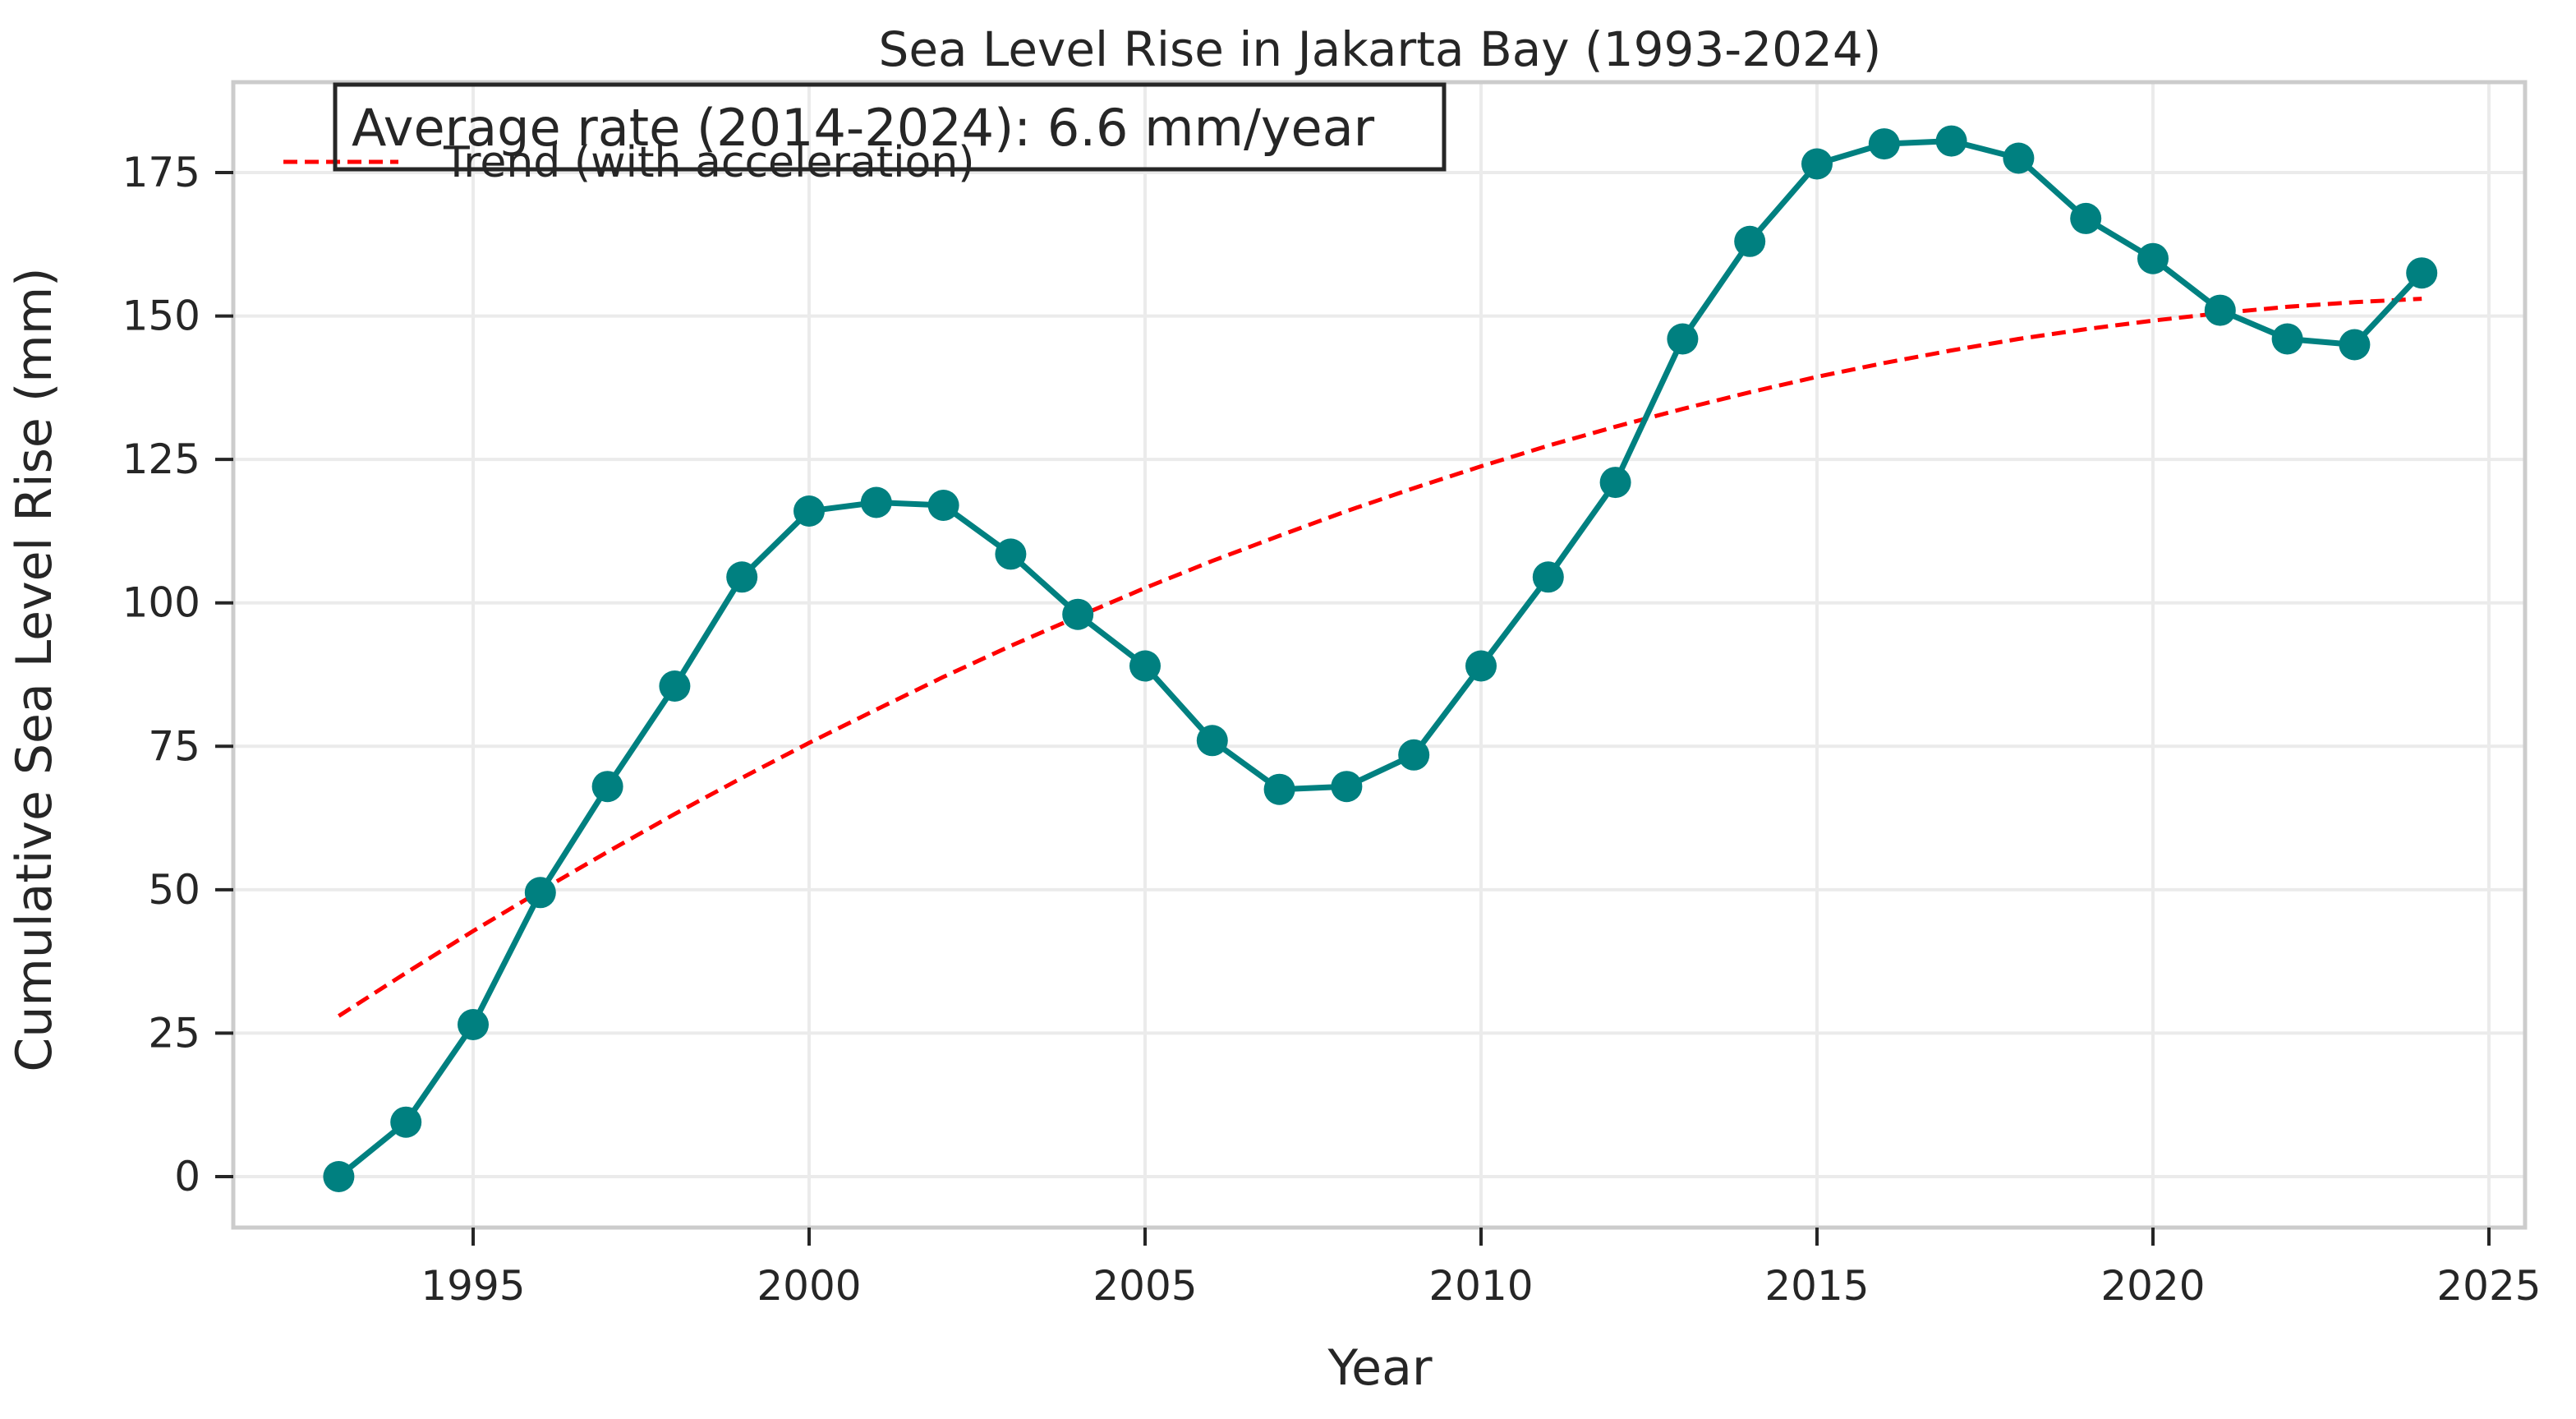 This screenshot has height=1419, width=2576. I want to click on y-tick-label: 125, so click(161, 459).